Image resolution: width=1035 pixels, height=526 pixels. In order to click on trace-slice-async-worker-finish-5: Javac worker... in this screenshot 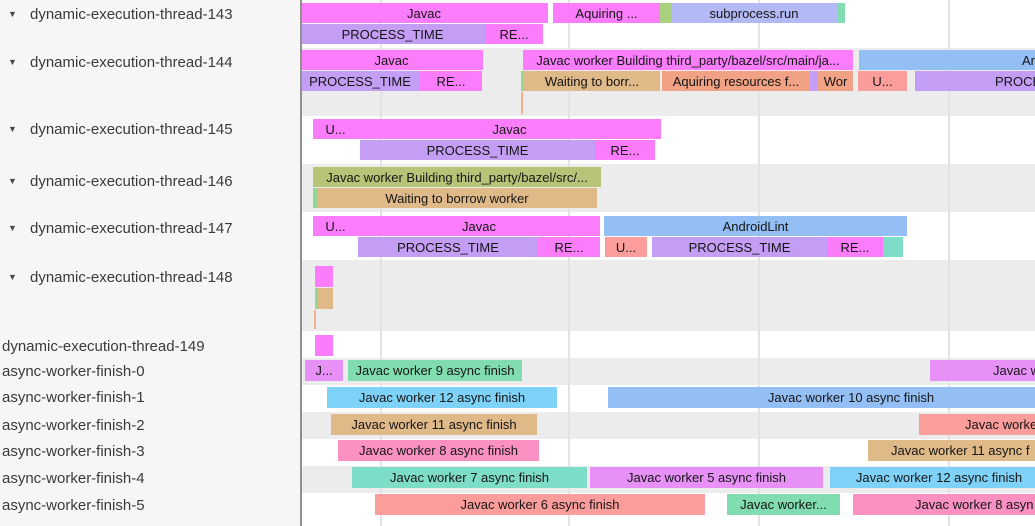, I will do `click(783, 504)`.